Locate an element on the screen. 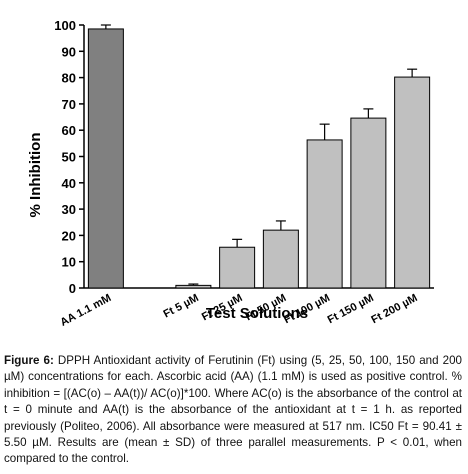  y-tick-label: 90 is located at coordinates (69, 51).